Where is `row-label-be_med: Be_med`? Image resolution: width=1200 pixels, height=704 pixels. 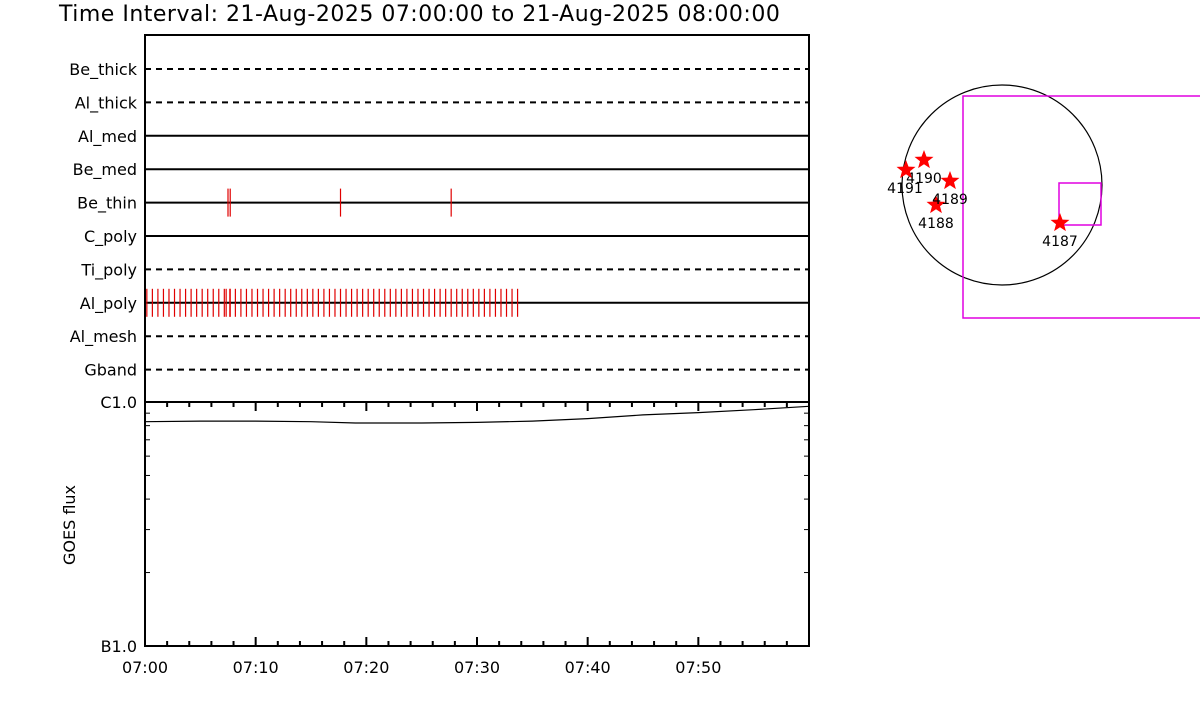
row-label-be_med: Be_med is located at coordinates (105, 170).